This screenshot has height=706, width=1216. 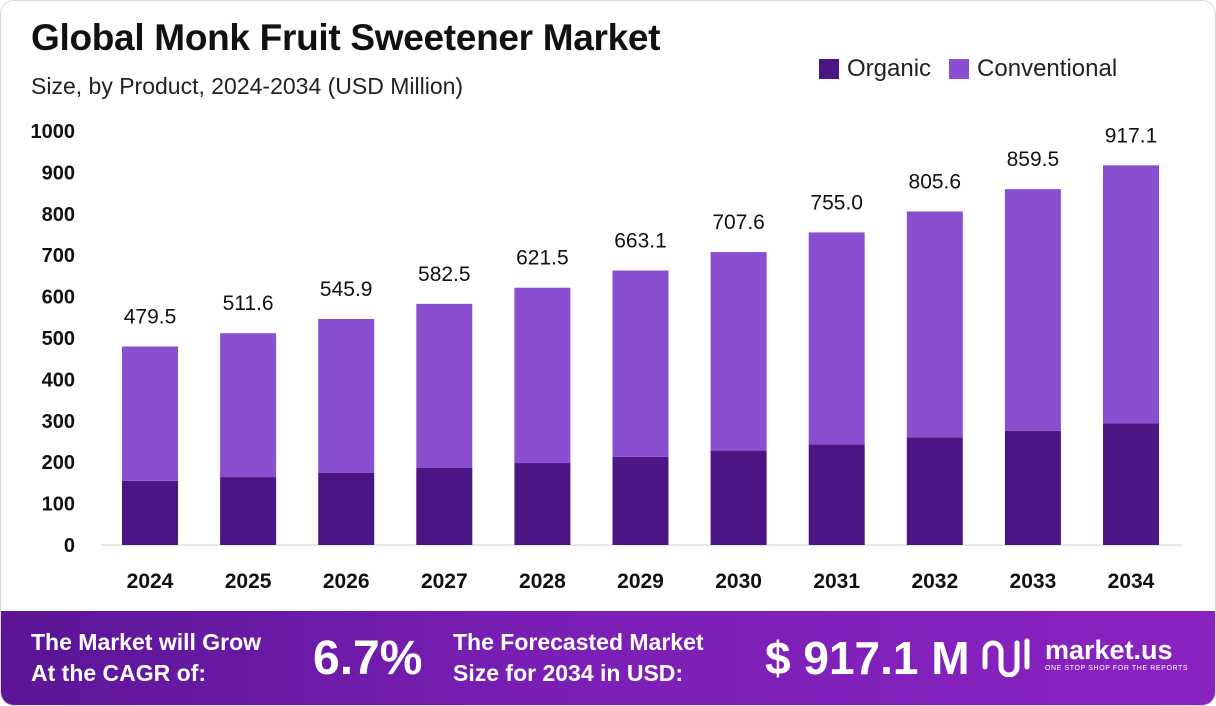 I want to click on bar-conventional-2026, so click(x=346, y=395).